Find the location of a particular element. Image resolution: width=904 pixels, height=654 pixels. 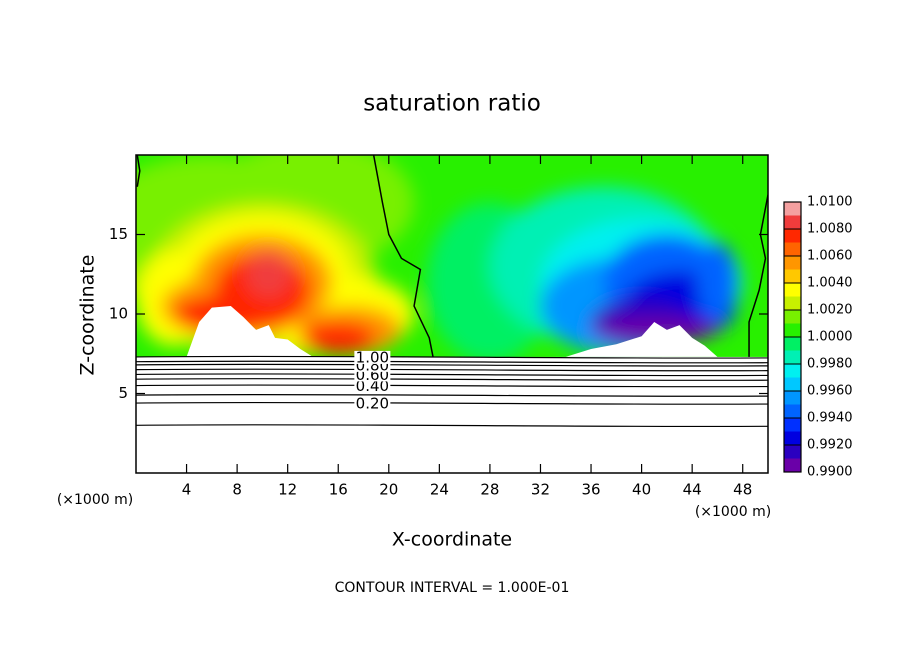

contour-label: 0.40 is located at coordinates (372, 386).